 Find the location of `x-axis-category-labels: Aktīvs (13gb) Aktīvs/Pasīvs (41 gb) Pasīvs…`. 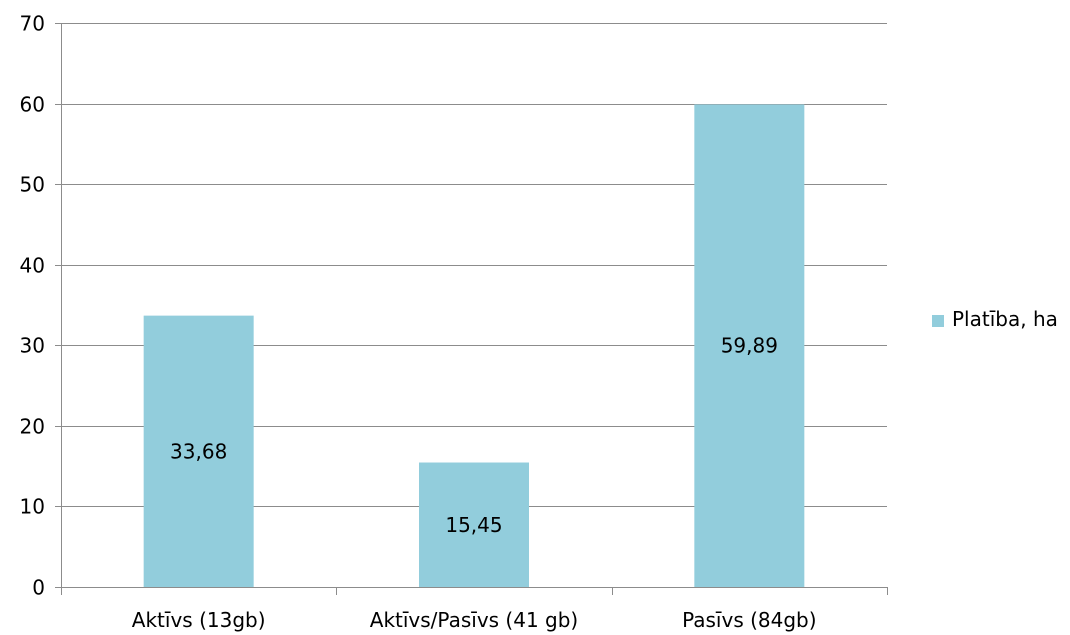

x-axis-category-labels: Aktīvs (13gb) Aktīvs/Pasīvs (41 gb) Pasīvs… is located at coordinates (474, 620).